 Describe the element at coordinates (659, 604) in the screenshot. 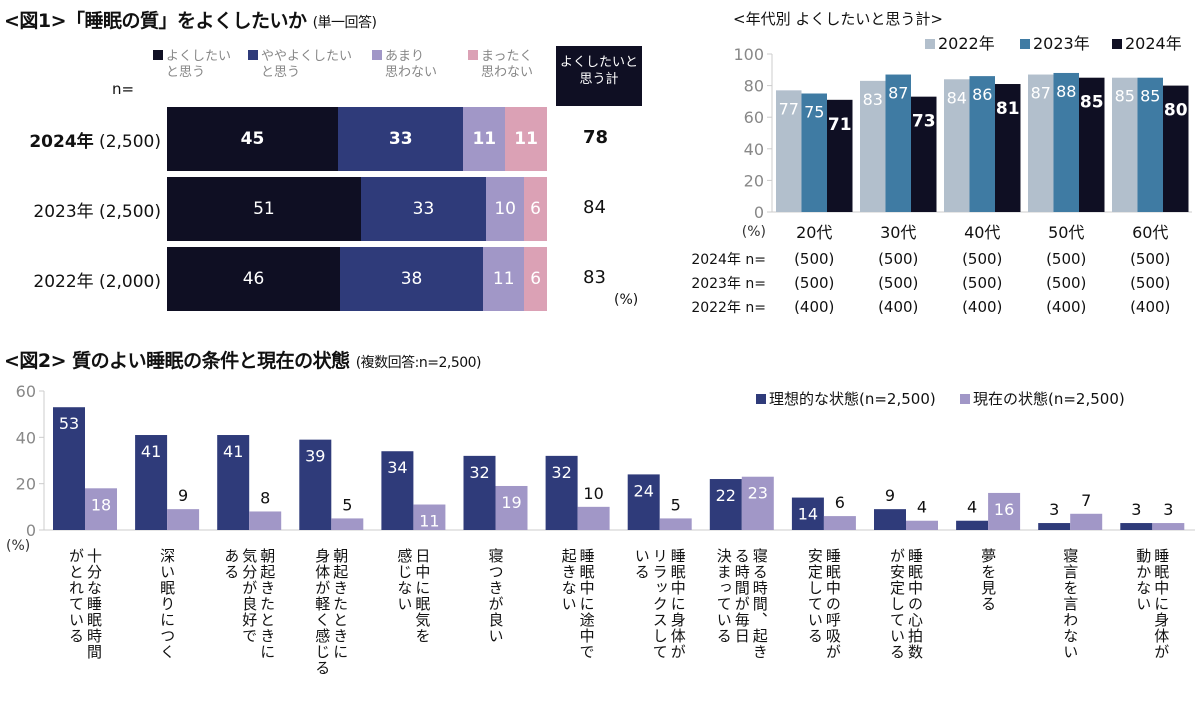

I see `fig2-category-label: 睡眠中に身体が リラックスして いる` at that location.